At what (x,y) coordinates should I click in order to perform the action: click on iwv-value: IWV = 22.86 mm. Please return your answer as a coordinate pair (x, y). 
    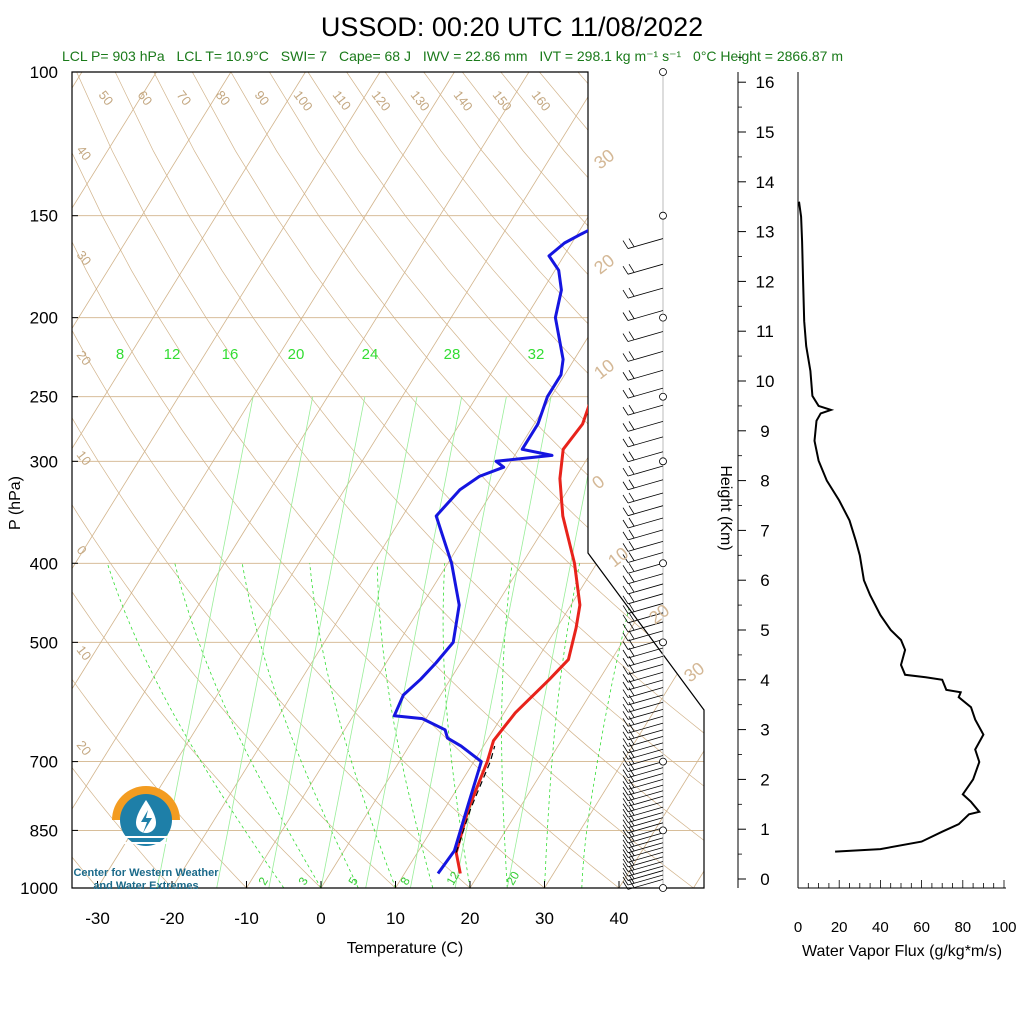
    Looking at the image, I should click on (475, 56).